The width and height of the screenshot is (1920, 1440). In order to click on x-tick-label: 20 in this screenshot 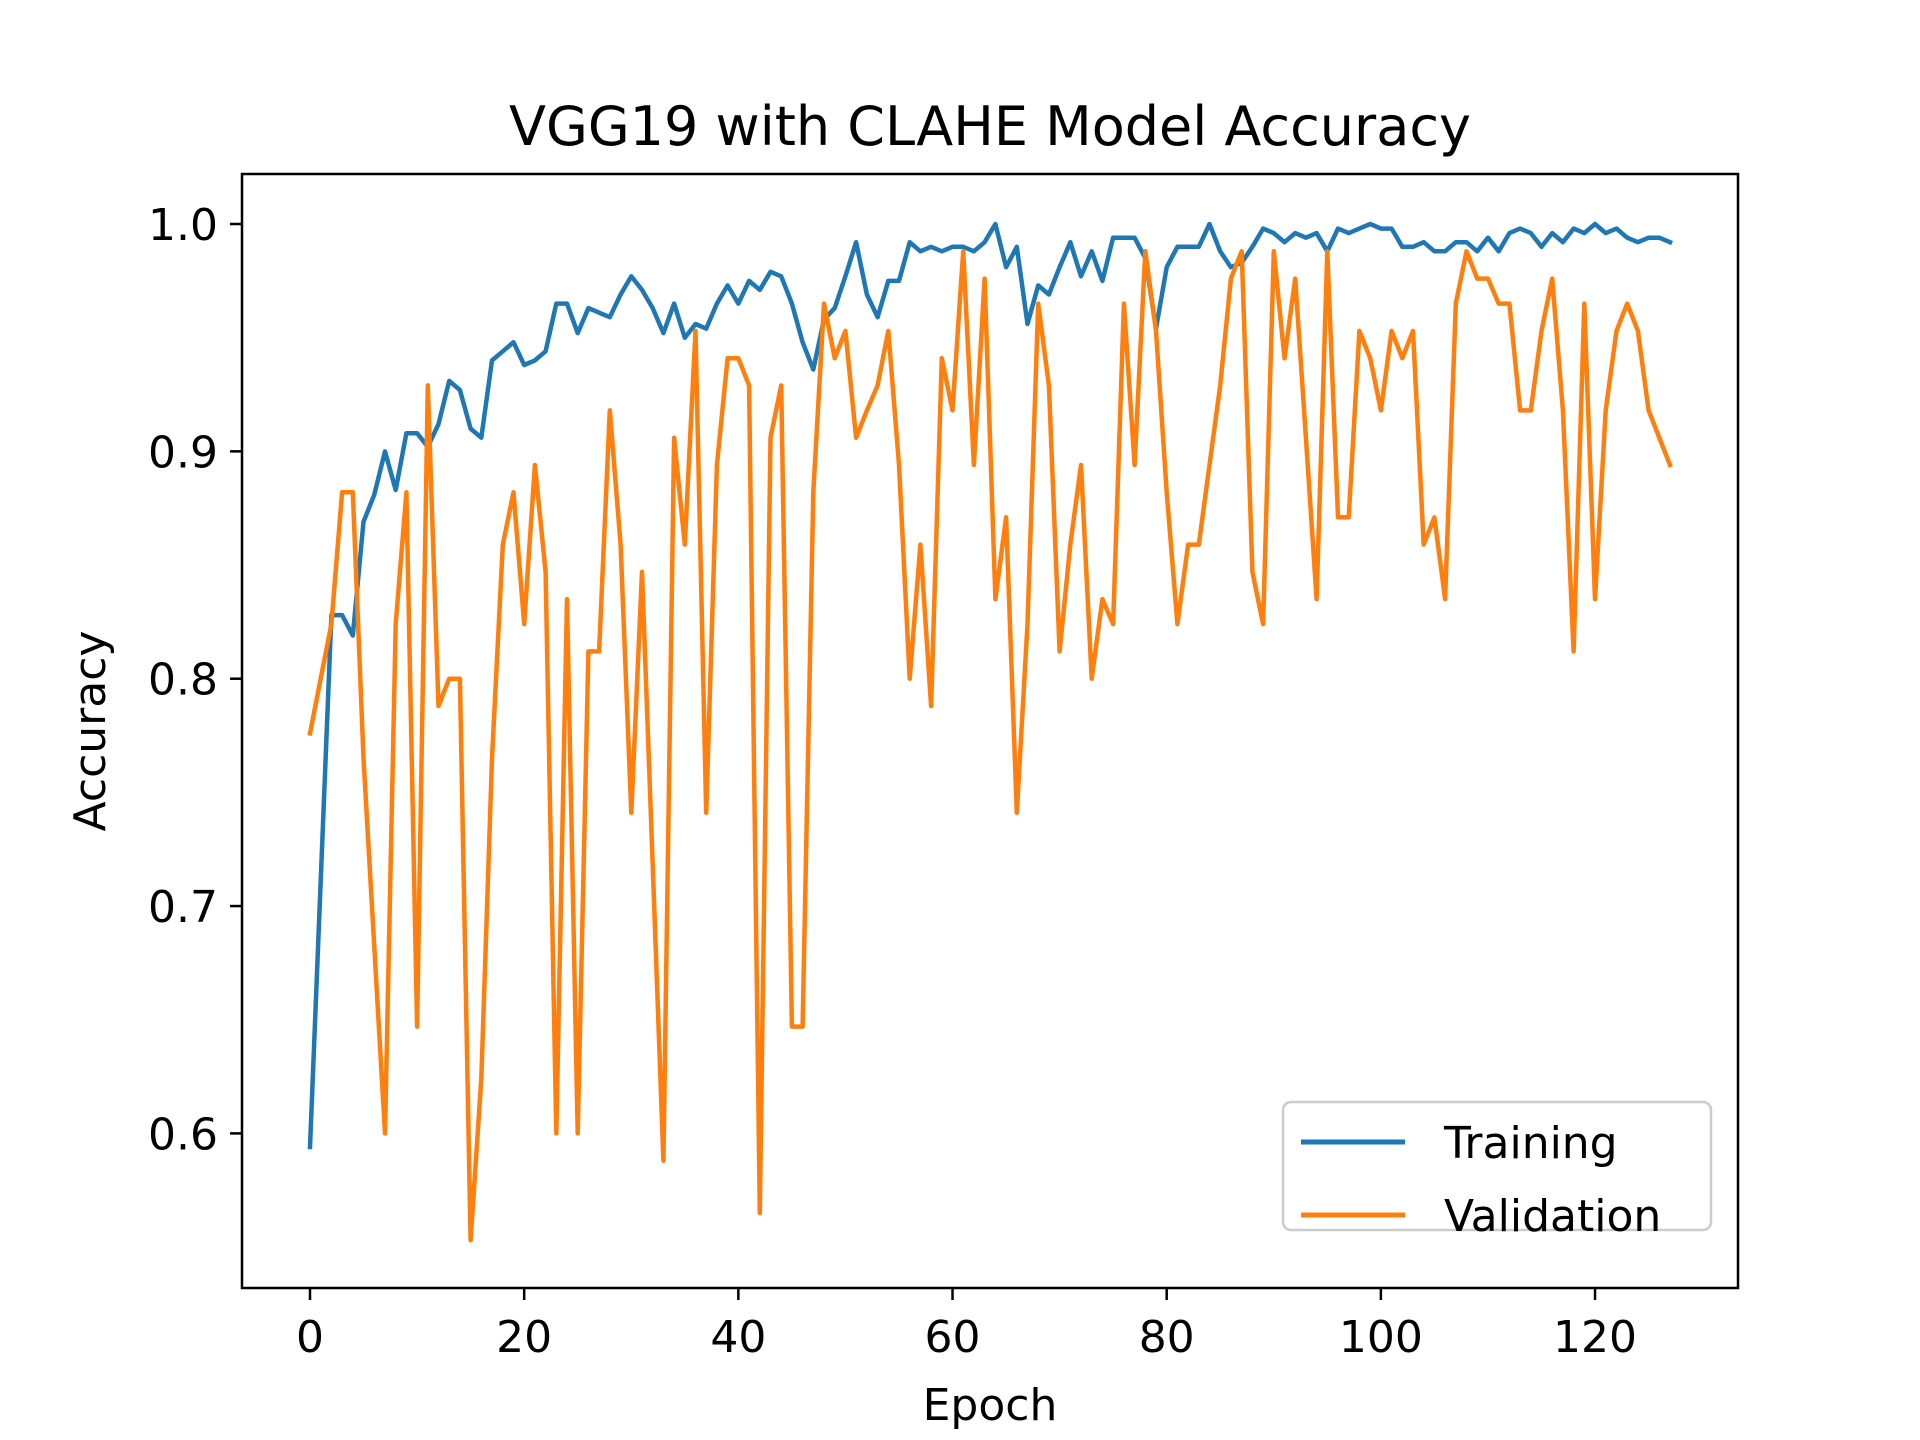, I will do `click(524, 1337)`.